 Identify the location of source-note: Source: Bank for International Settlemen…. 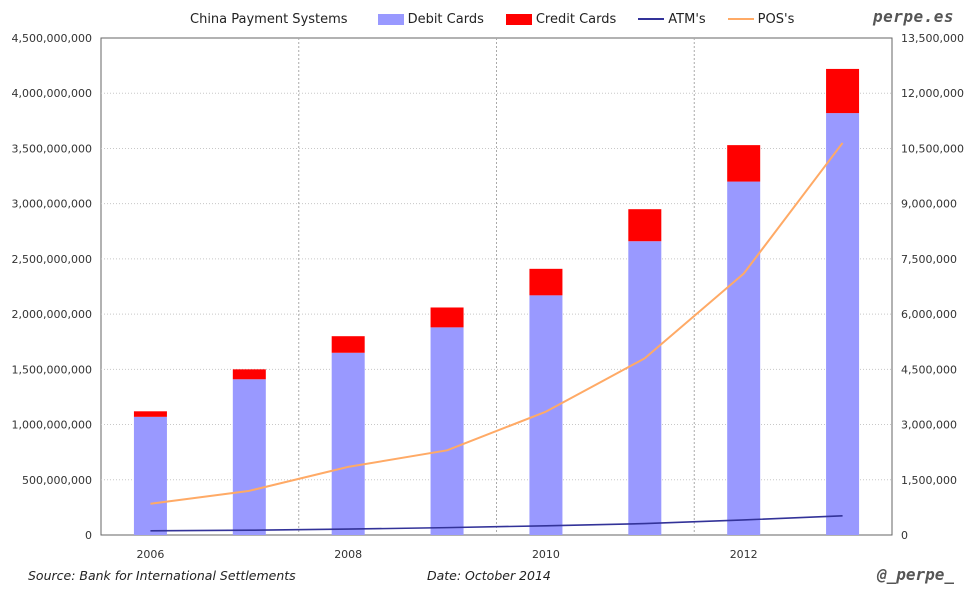
(162, 575).